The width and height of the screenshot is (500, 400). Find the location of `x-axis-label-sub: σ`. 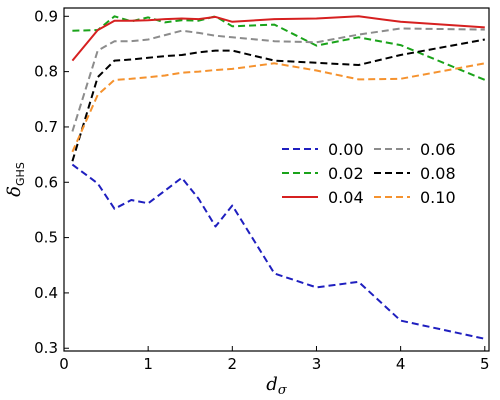

x-axis-label-sub: σ is located at coordinates (283, 390).